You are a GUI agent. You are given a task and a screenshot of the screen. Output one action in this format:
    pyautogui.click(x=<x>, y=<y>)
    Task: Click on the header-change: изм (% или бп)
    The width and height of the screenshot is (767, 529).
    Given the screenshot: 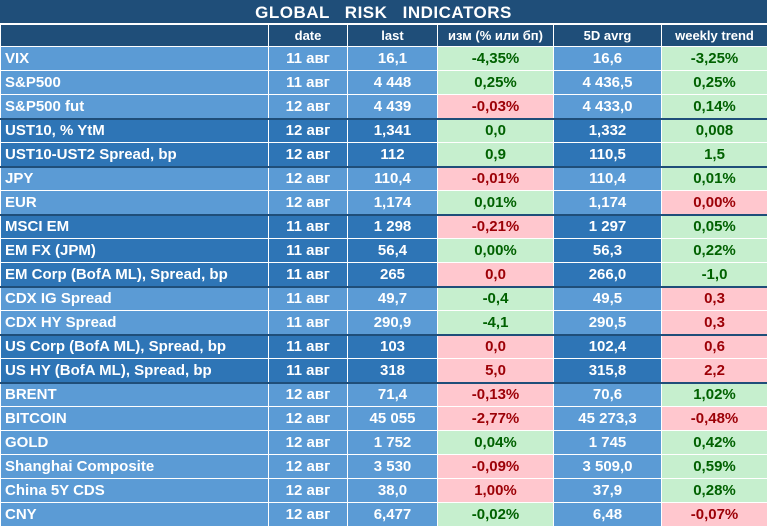 What is the action you would take?
    pyautogui.click(x=495, y=35)
    